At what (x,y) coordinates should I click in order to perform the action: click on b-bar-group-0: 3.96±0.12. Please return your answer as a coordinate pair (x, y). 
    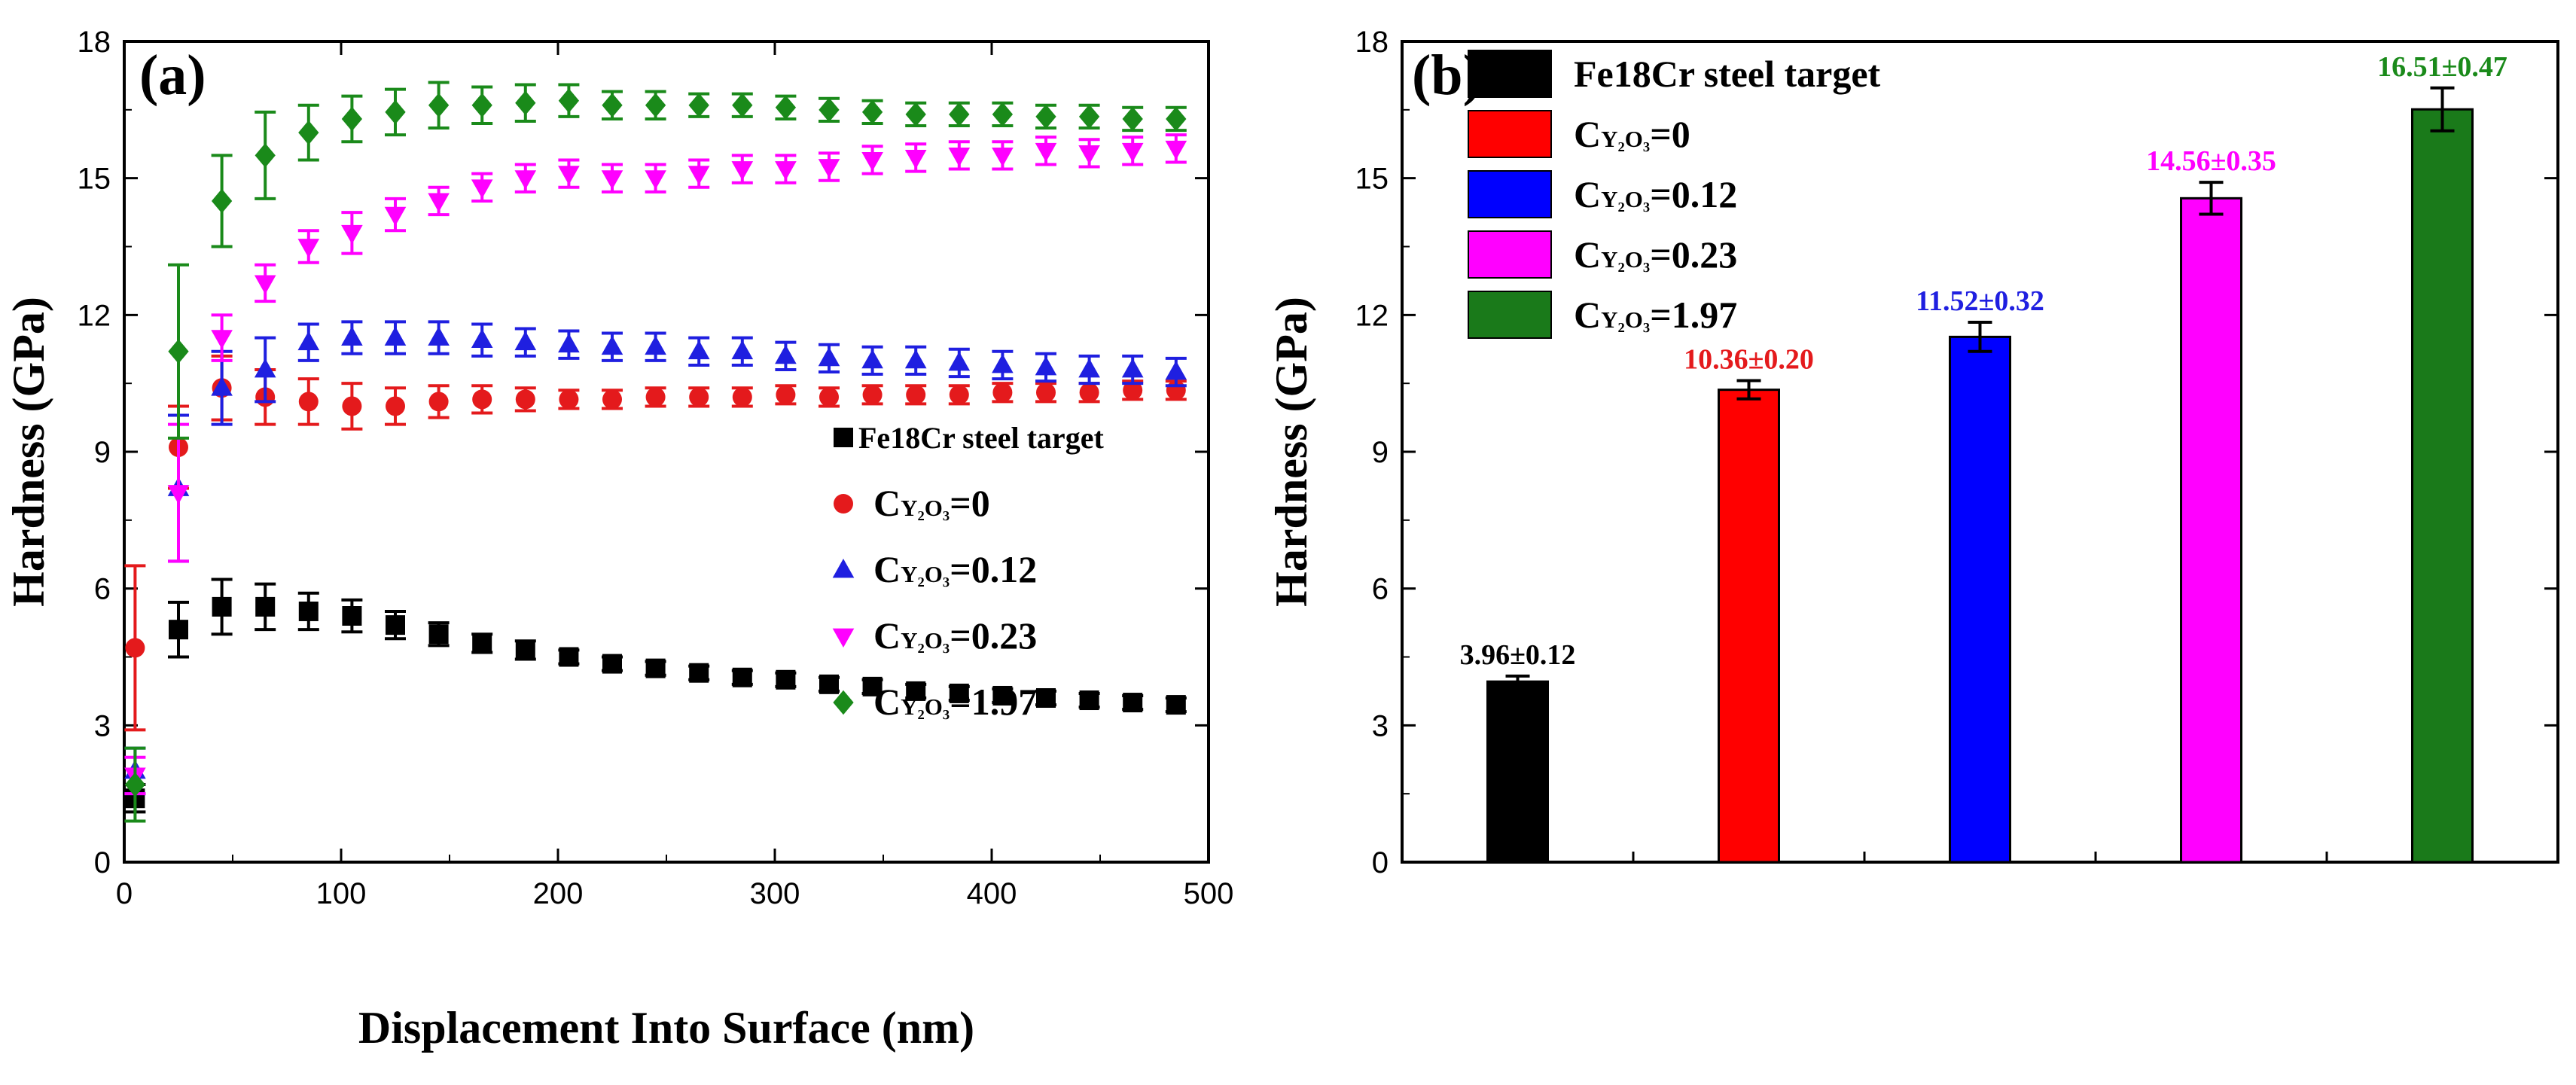
    Looking at the image, I should click on (1517, 751).